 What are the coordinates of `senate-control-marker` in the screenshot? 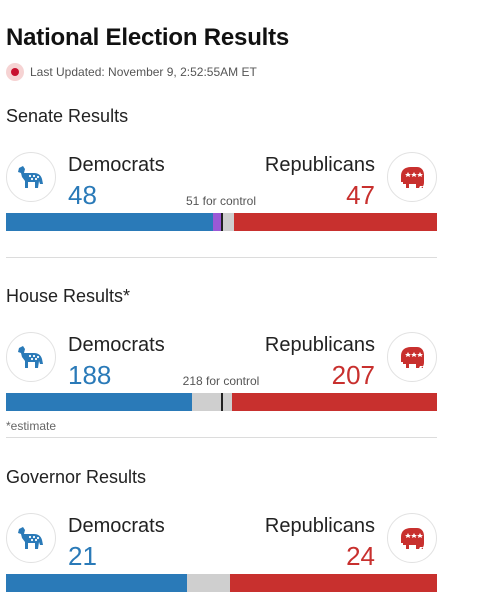 It's located at (221, 222).